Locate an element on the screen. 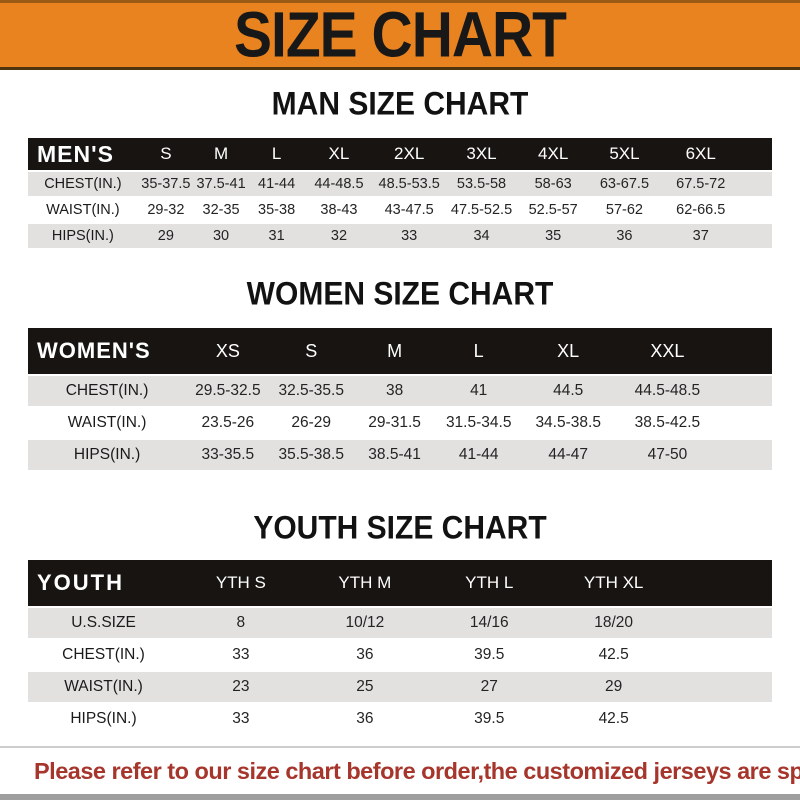  size-cell: 38.5-41 is located at coordinates (394, 455).